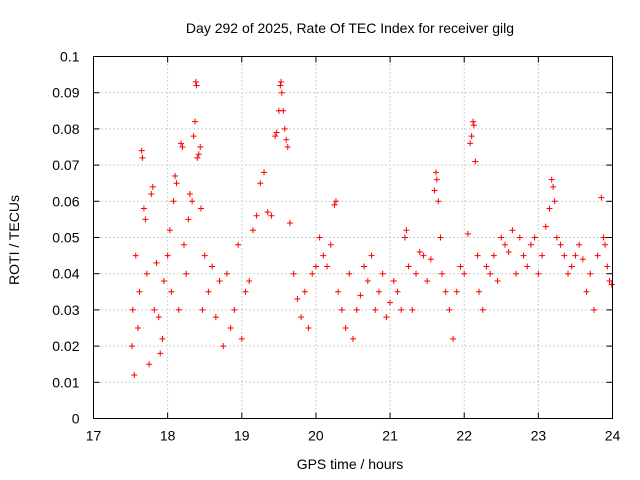 The image size is (640, 480). Describe the element at coordinates (242, 436) in the screenshot. I see `x-tick-label: 19` at that location.